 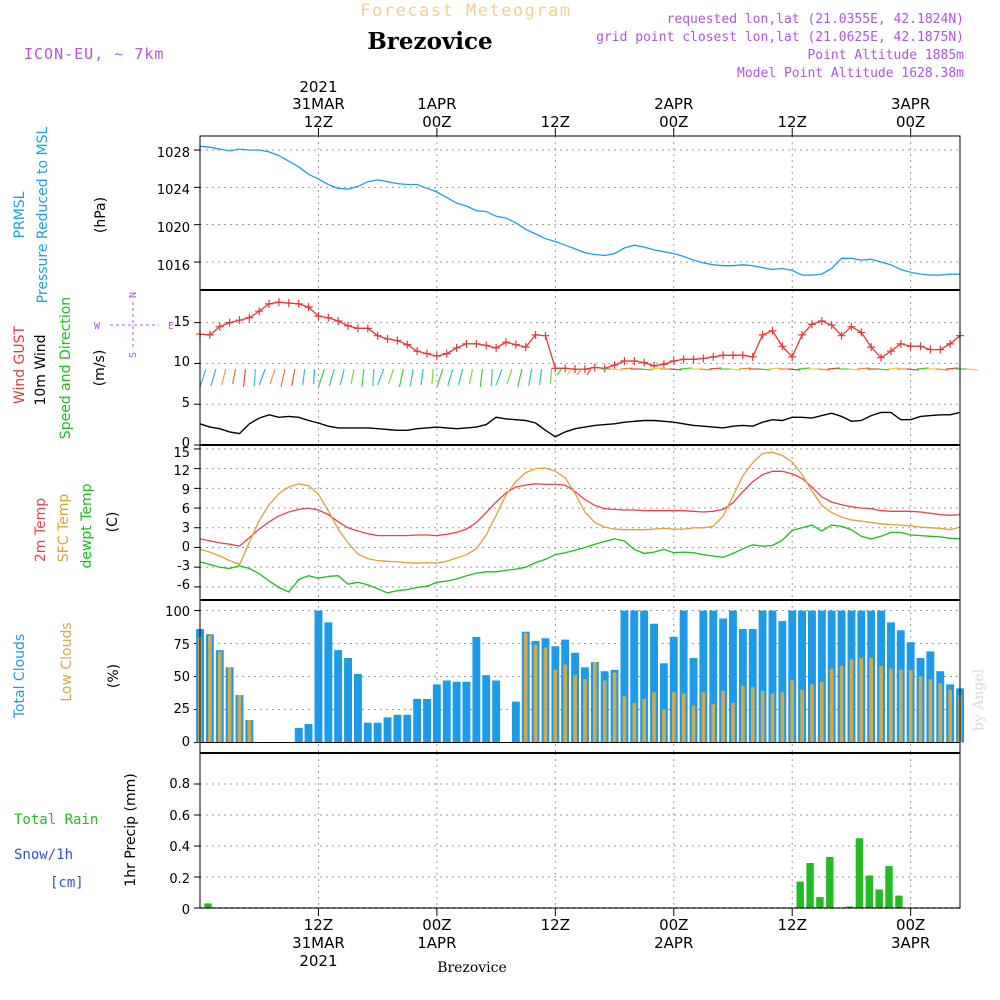 What do you see at coordinates (101, 215) in the screenshot?
I see `pressure-unit-label: (hPa)` at bounding box center [101, 215].